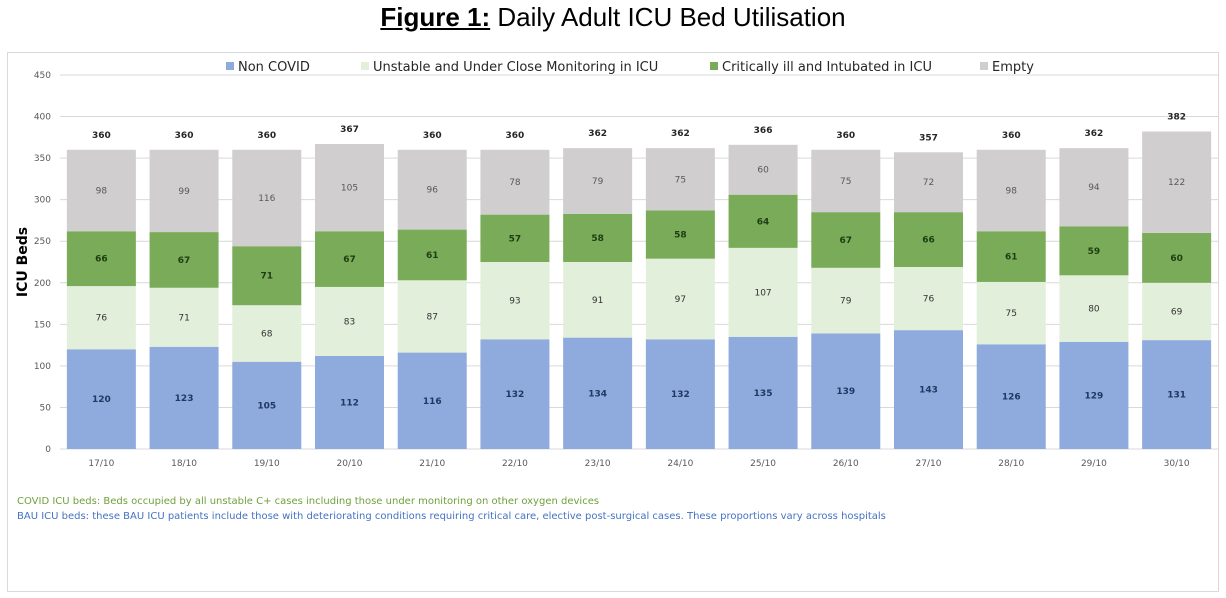 The height and width of the screenshot is (598, 1226). I want to click on legend-label: Non COVID, so click(274, 67).